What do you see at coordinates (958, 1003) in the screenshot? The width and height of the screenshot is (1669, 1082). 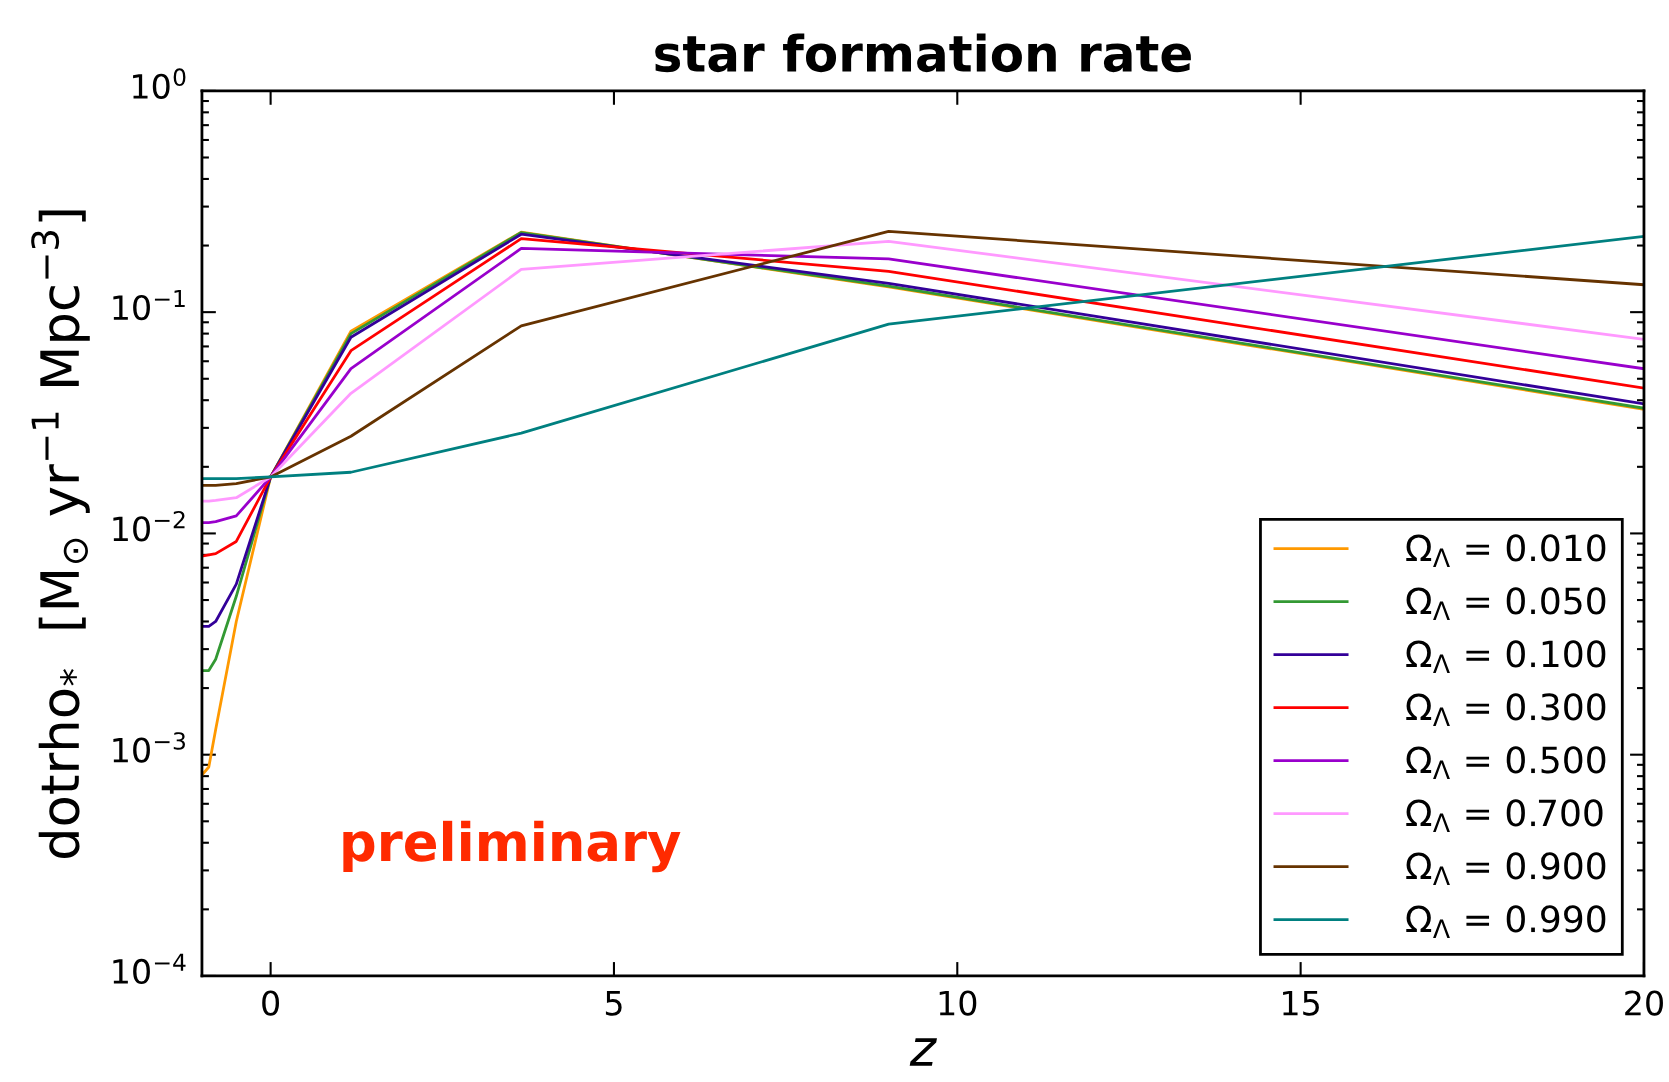 I see `x-tick-label: 10` at bounding box center [958, 1003].